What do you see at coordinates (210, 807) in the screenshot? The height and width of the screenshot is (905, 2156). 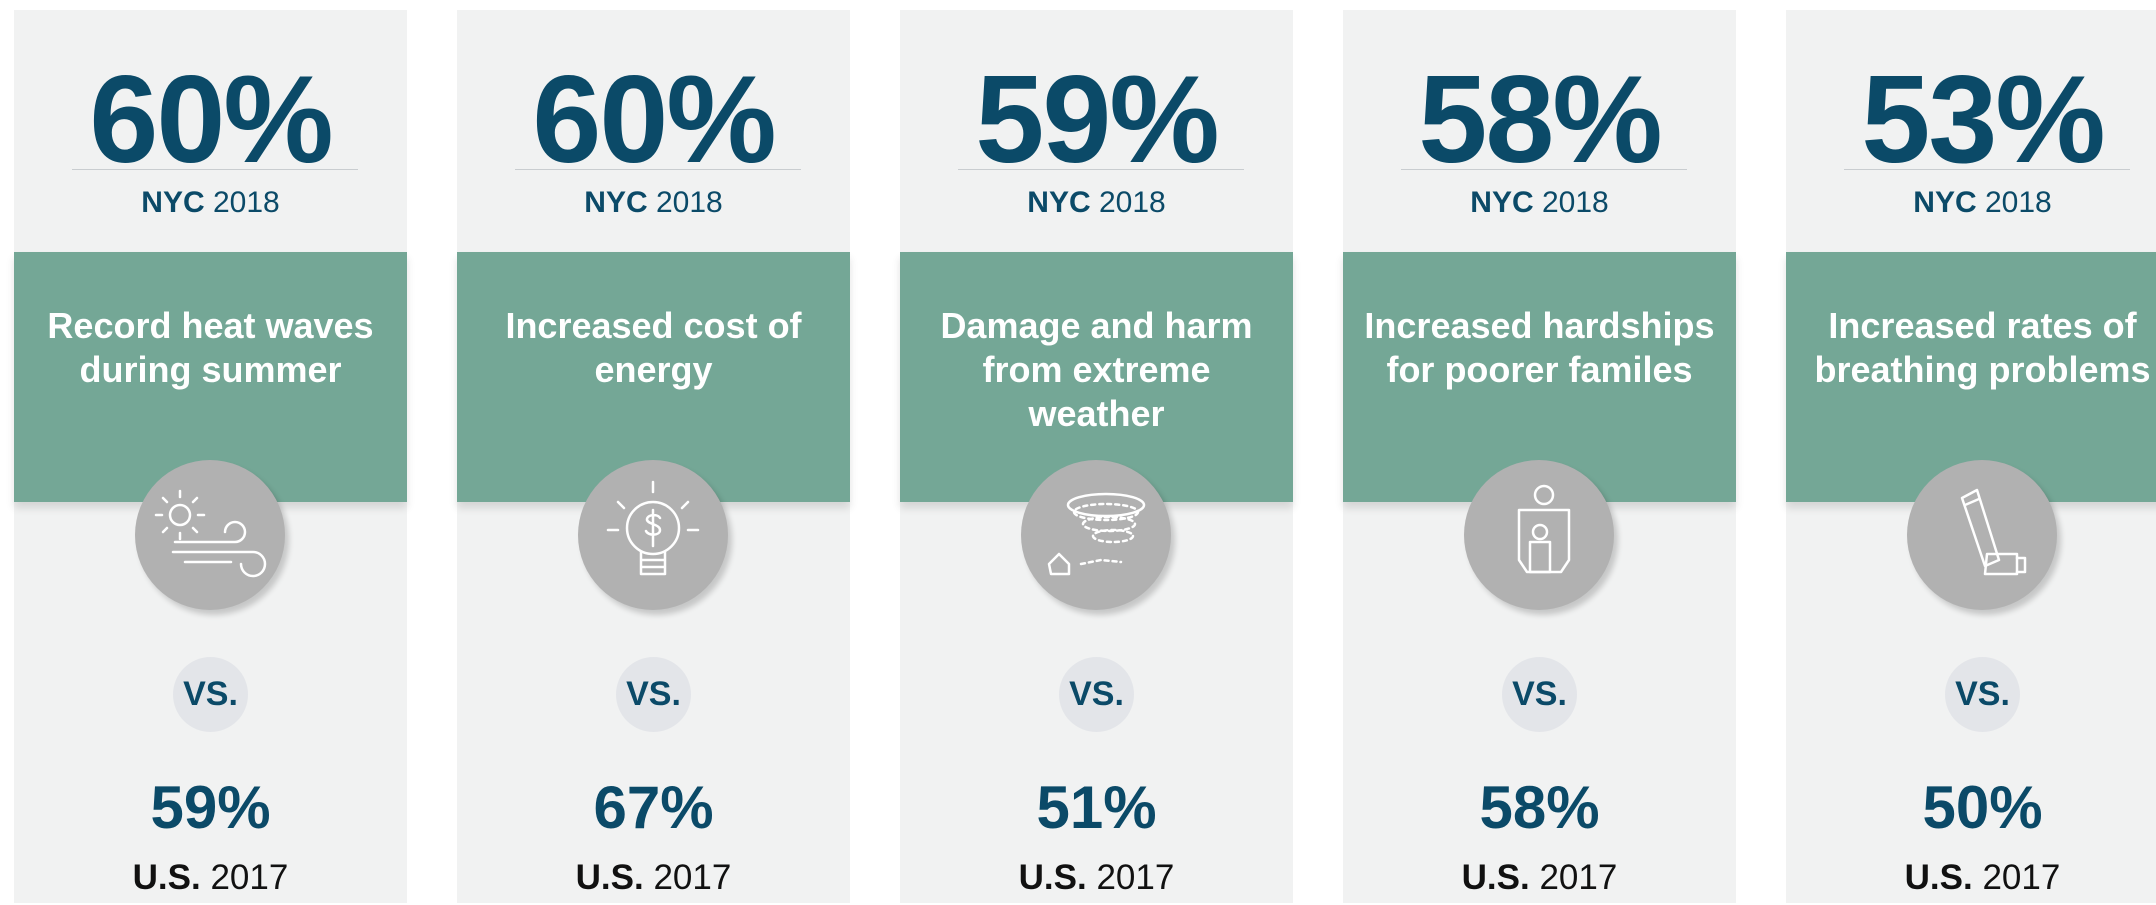 I see `us-percent: 59%` at bounding box center [210, 807].